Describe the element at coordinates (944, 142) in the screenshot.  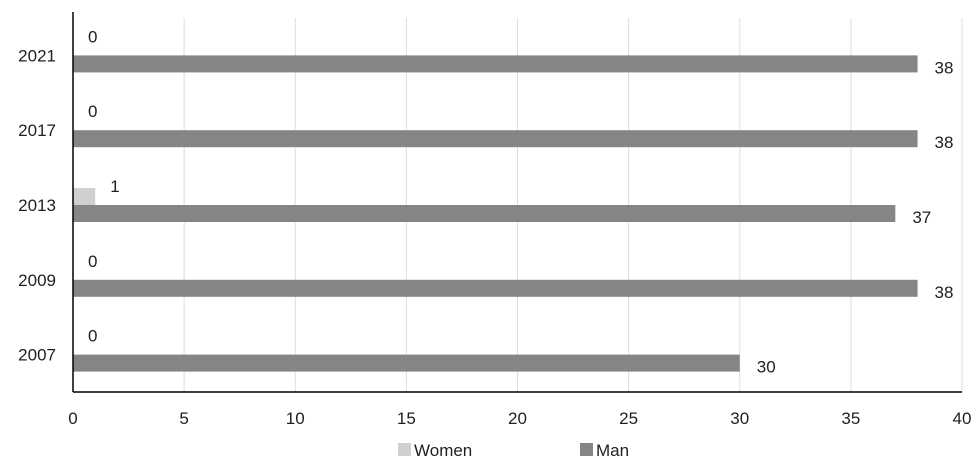
I see `data-label-man-2017: 38` at that location.